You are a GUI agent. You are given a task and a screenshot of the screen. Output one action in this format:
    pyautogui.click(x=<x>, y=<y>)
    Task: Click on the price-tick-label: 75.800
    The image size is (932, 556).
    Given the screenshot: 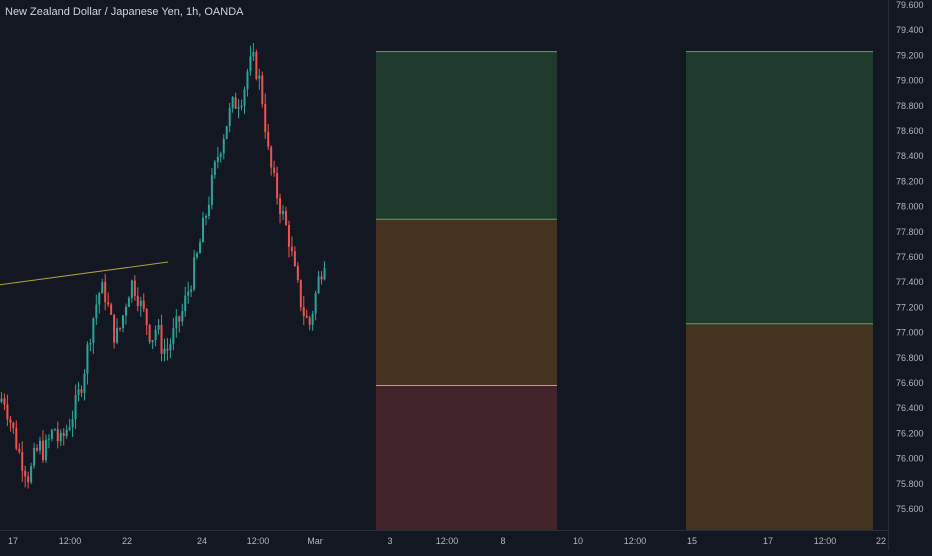 What is the action you would take?
    pyautogui.click(x=910, y=484)
    